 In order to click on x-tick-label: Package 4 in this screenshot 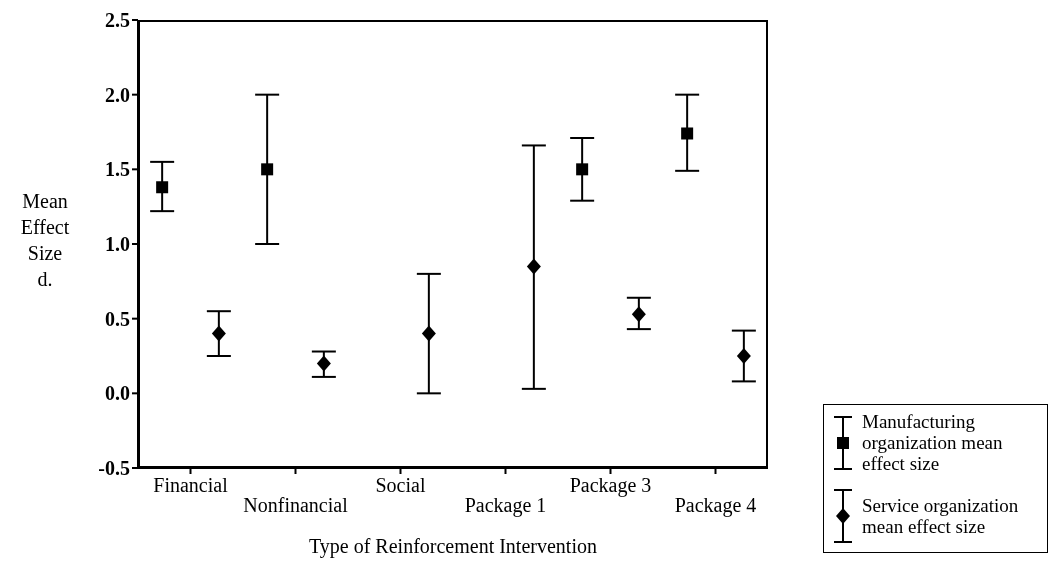, I will do `click(715, 505)`.